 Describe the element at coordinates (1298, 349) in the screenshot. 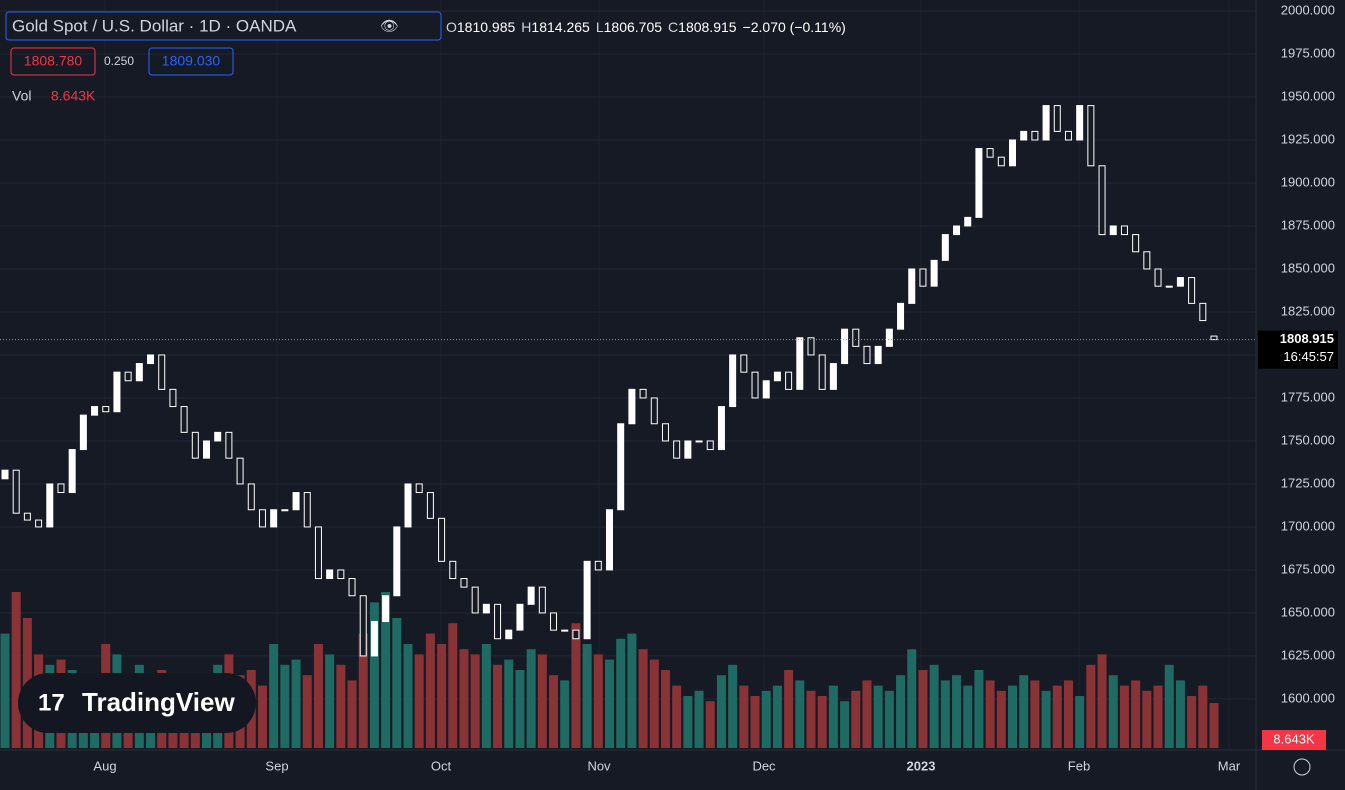

I see `last-price-box` at that location.